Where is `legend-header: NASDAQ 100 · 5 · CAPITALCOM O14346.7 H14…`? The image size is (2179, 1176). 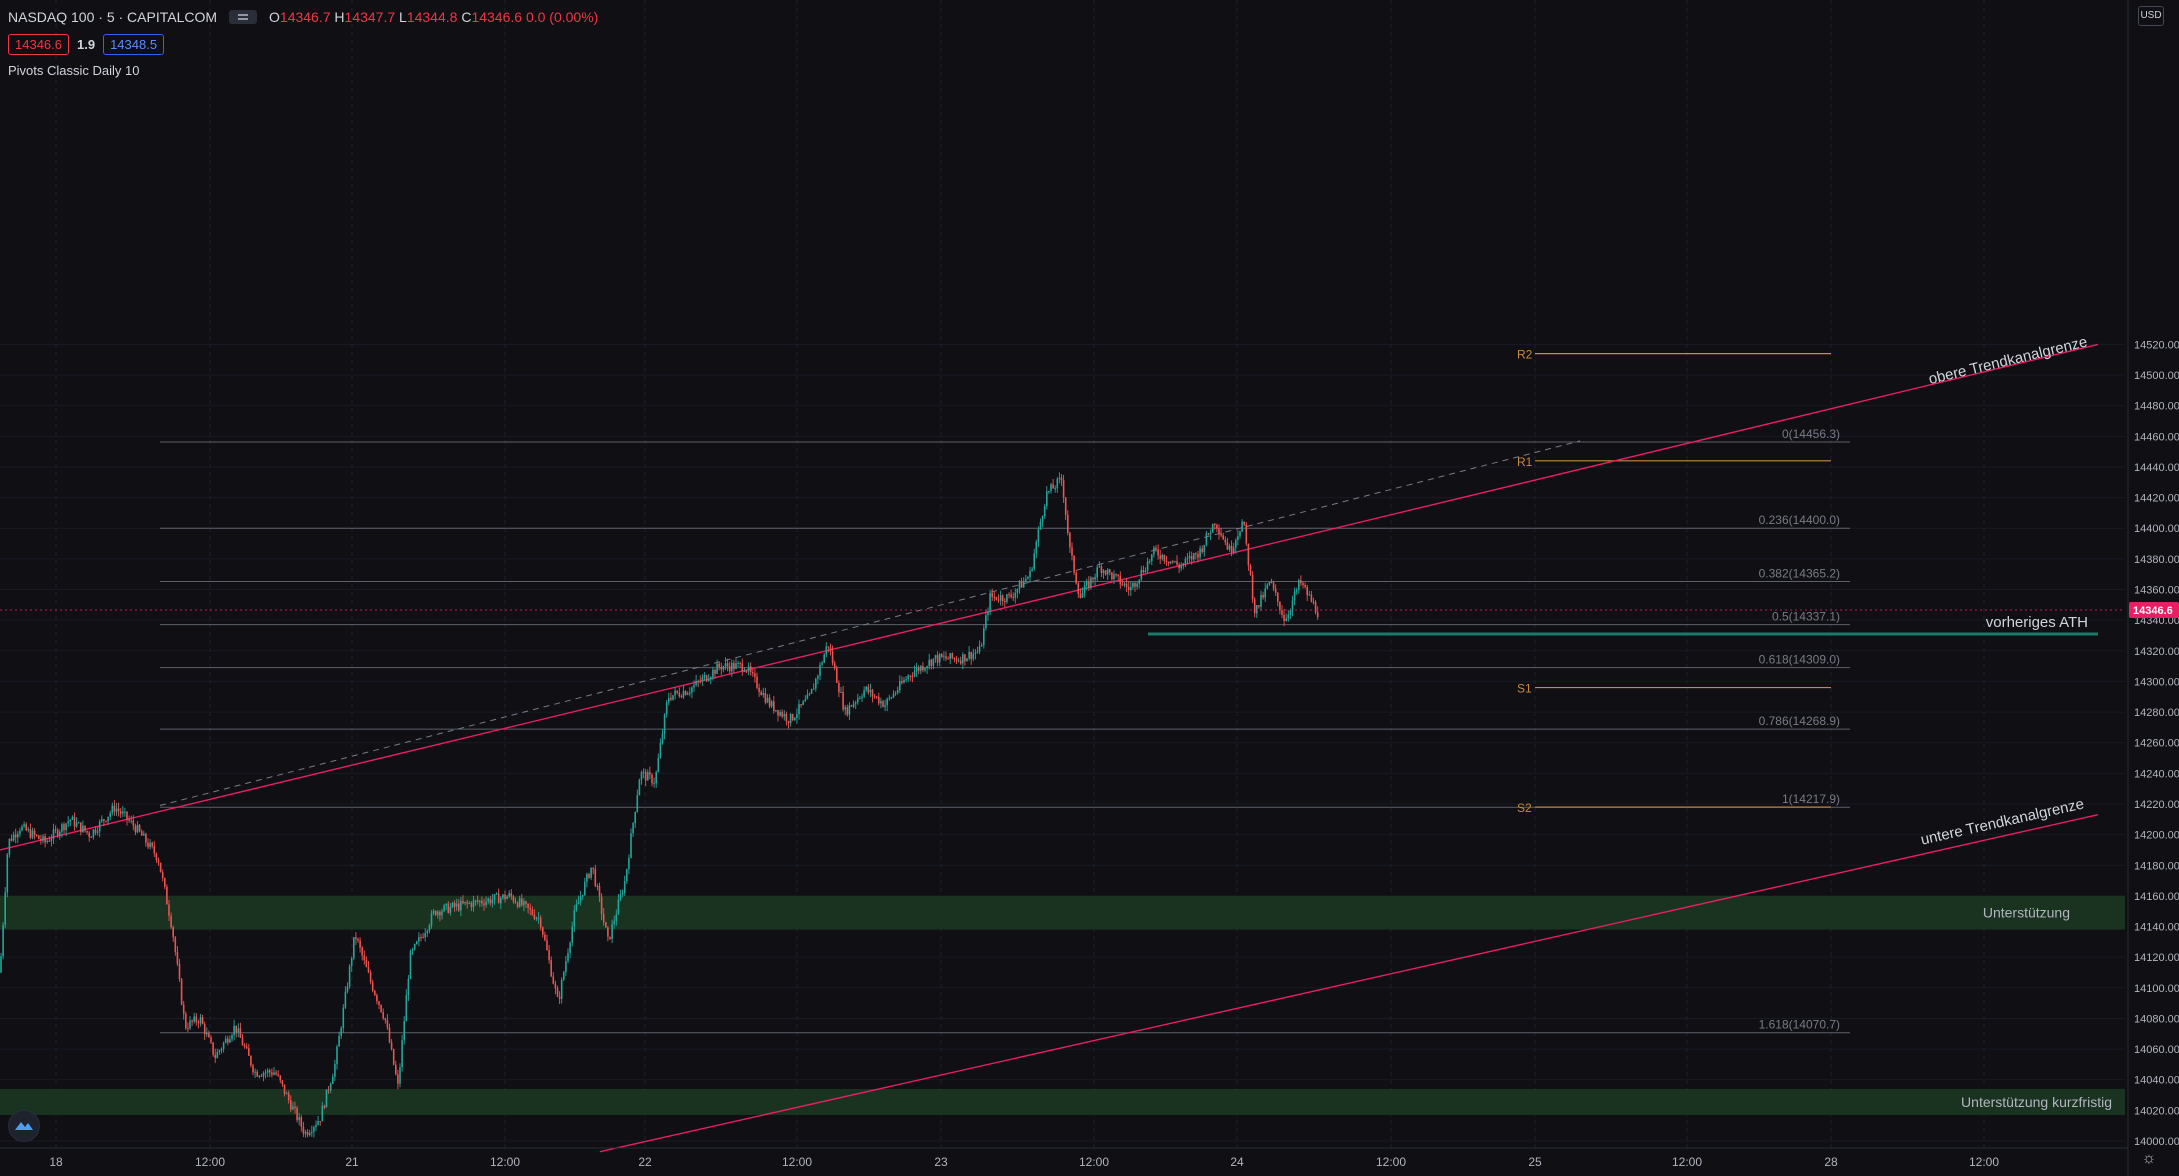 legend-header: NASDAQ 100 · 5 · CAPITALCOM O14346.7 H14… is located at coordinates (303, 17).